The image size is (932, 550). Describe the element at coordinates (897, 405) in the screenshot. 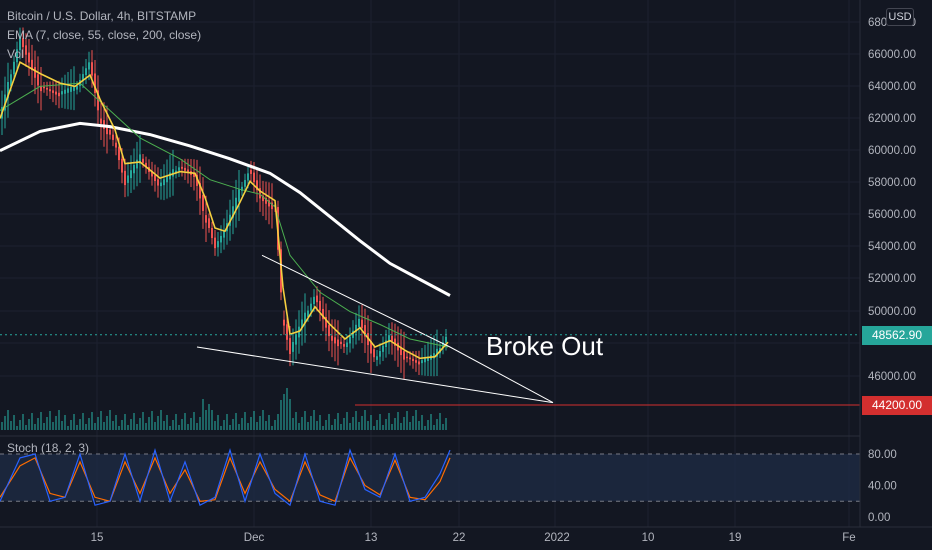

I see `support-price-tag: 44200.00` at that location.